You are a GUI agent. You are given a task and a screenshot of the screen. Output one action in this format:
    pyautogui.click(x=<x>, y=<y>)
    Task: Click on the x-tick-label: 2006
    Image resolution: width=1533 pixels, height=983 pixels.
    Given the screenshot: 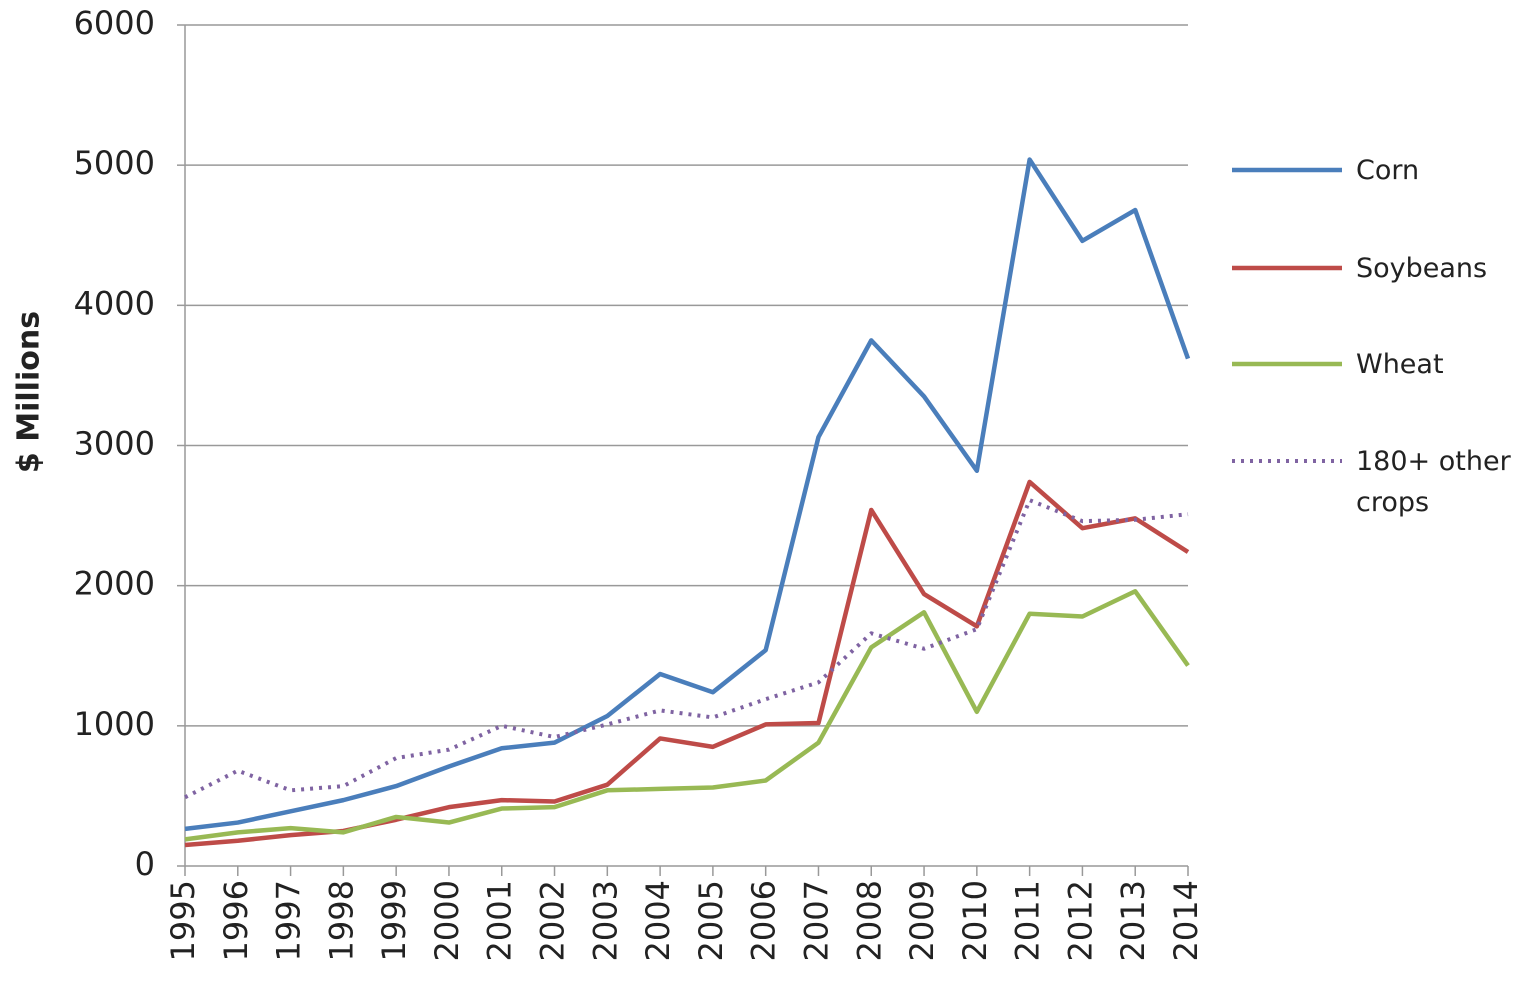 What is the action you would take?
    pyautogui.click(x=764, y=920)
    